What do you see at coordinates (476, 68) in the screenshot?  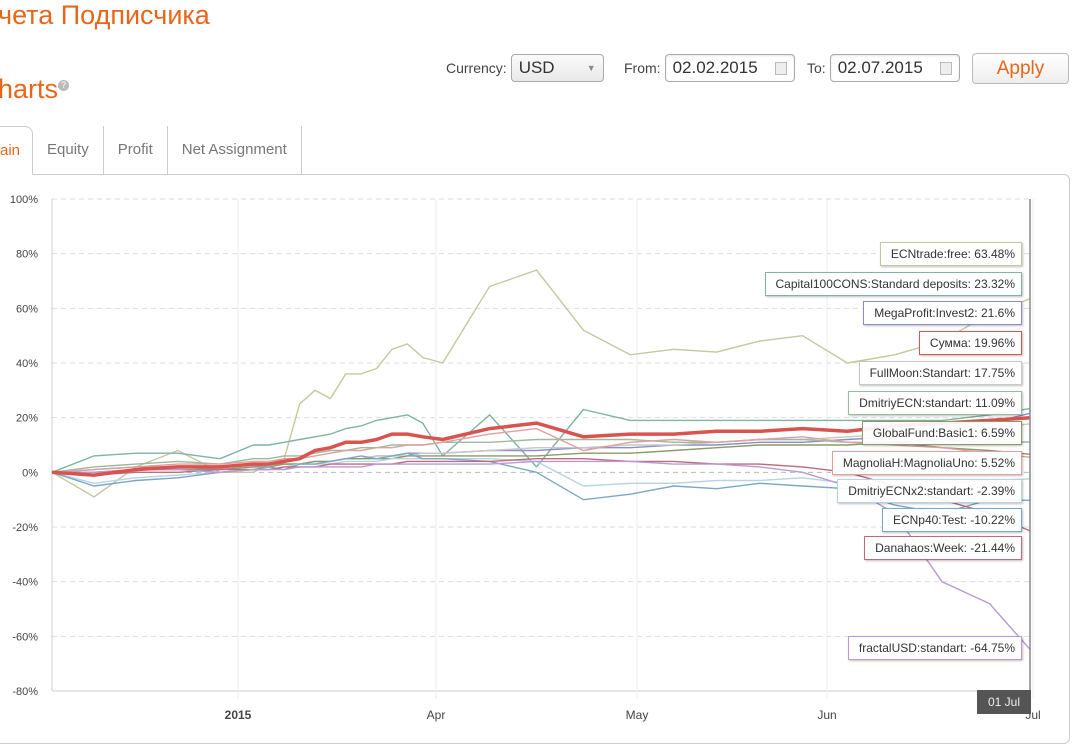 I see `currency-label: Currency:` at bounding box center [476, 68].